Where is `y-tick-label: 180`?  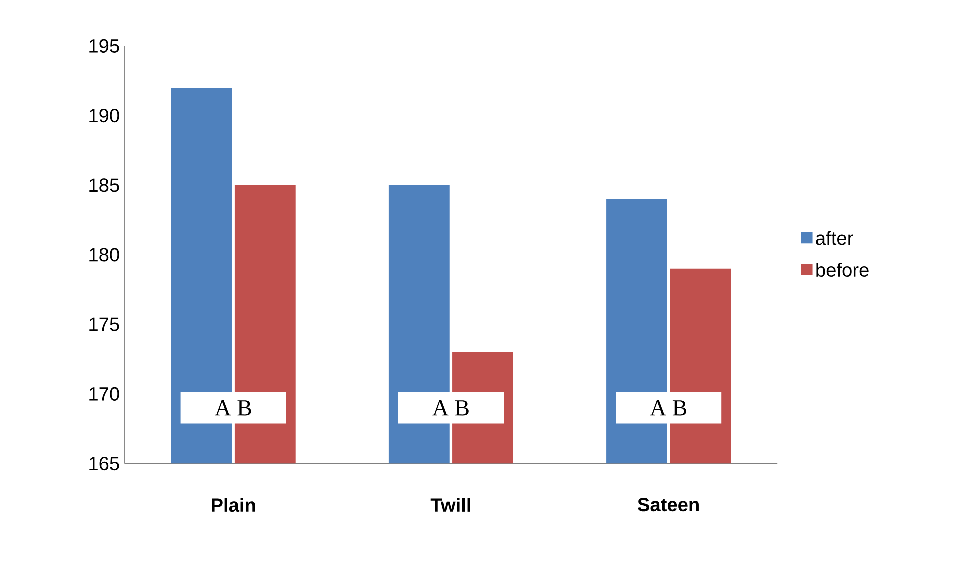
y-tick-label: 180 is located at coordinates (105, 255).